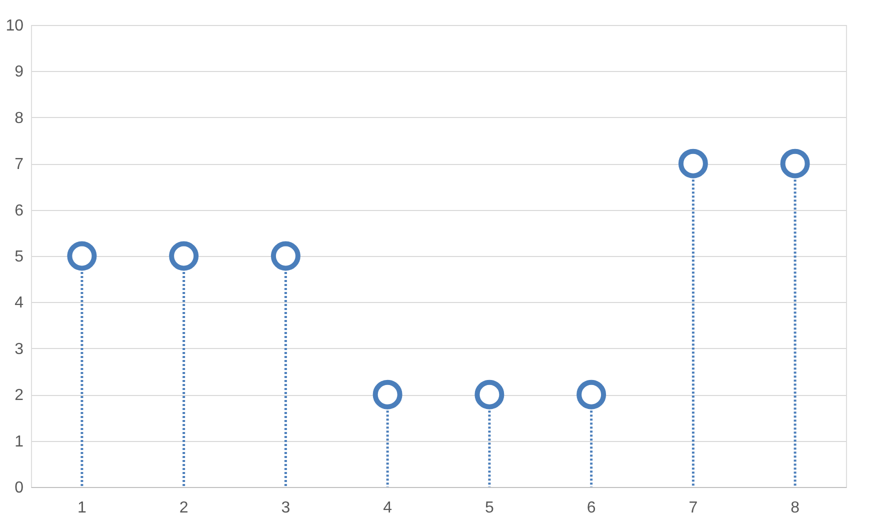 This screenshot has height=530, width=888. What do you see at coordinates (19, 349) in the screenshot?
I see `y-tick-label: 3` at bounding box center [19, 349].